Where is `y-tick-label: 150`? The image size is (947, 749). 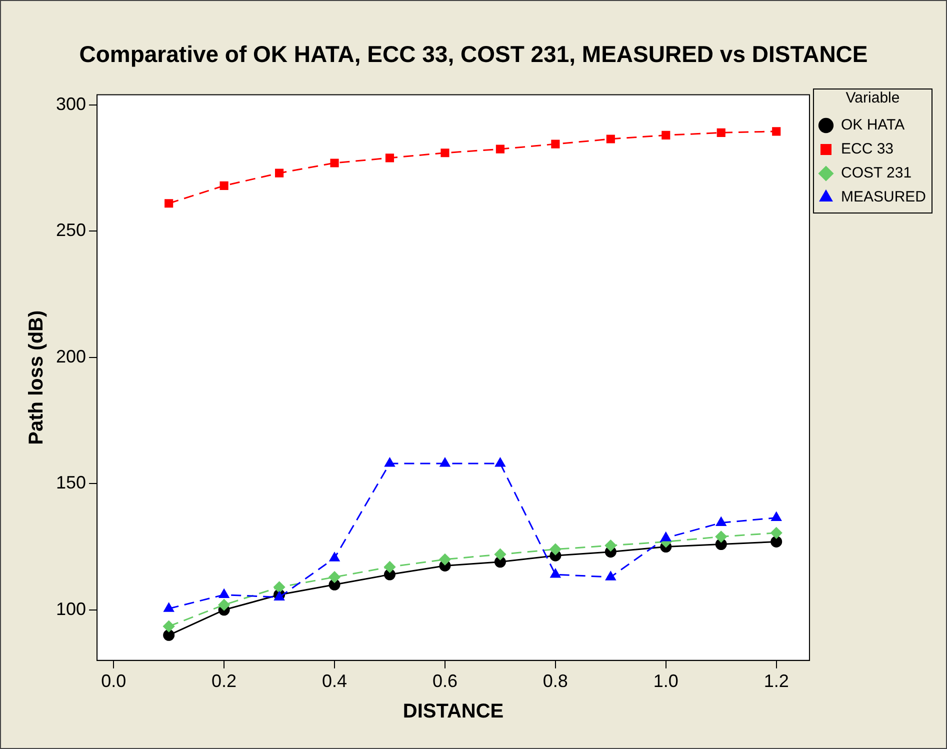 y-tick-label: 150 is located at coordinates (71, 482).